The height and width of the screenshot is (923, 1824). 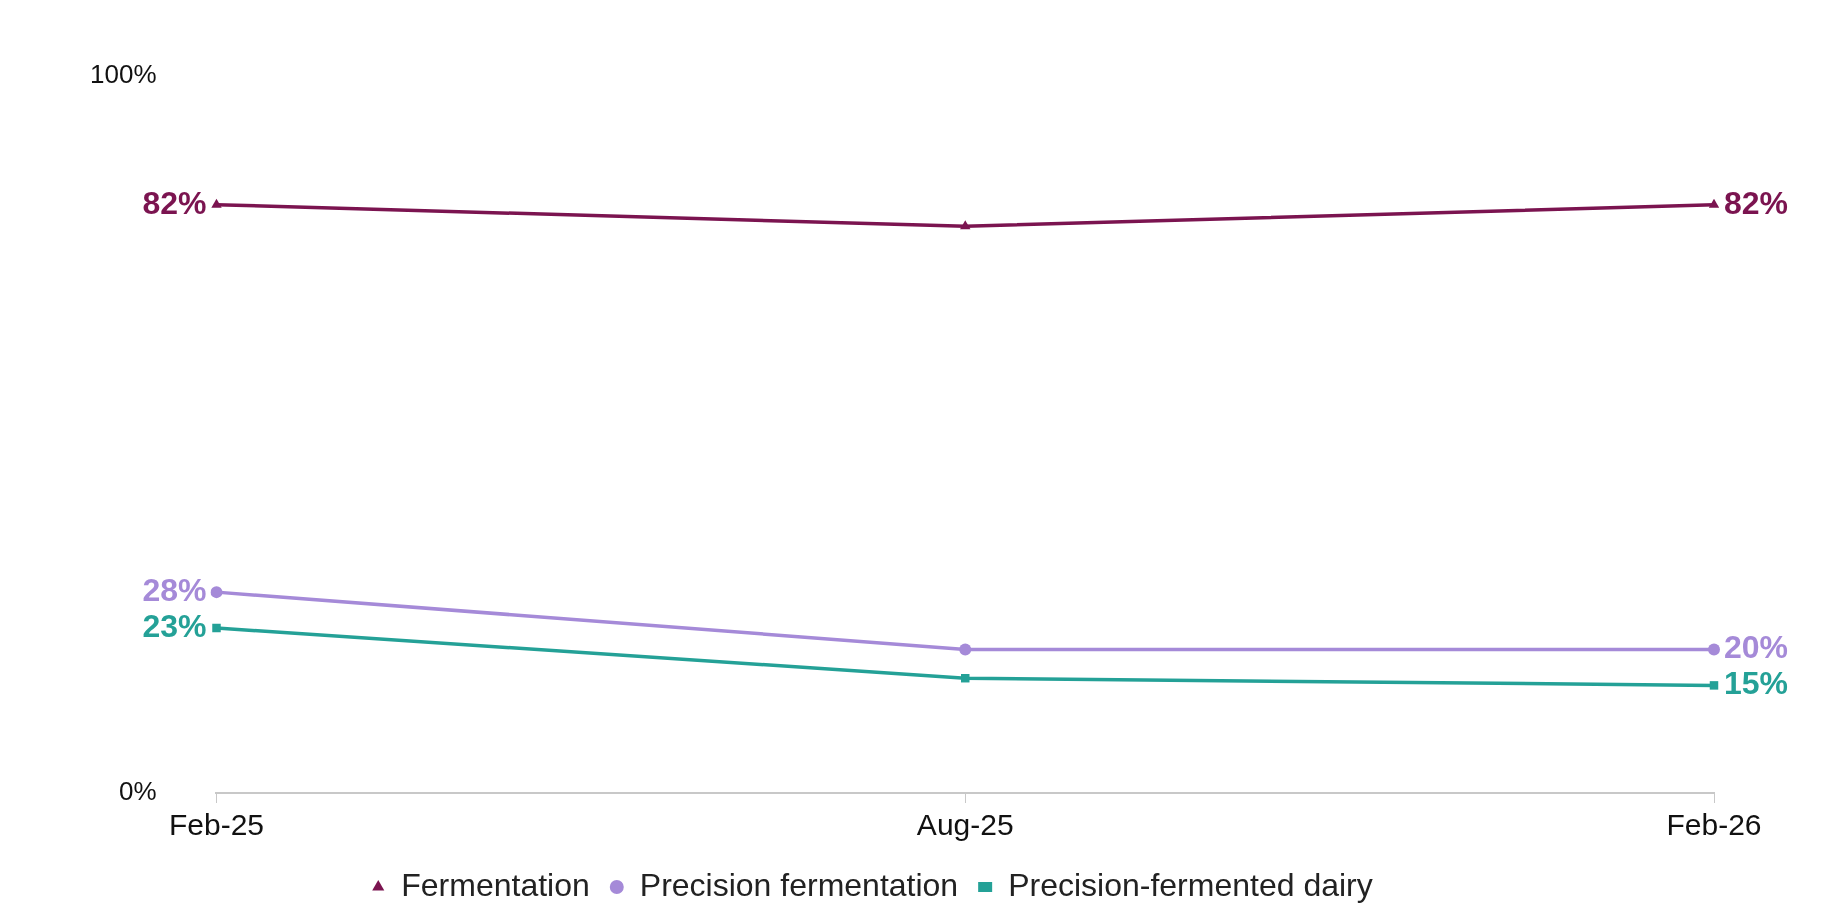 What do you see at coordinates (965, 825) in the screenshot?
I see `x-tick-label: Aug-25` at bounding box center [965, 825].